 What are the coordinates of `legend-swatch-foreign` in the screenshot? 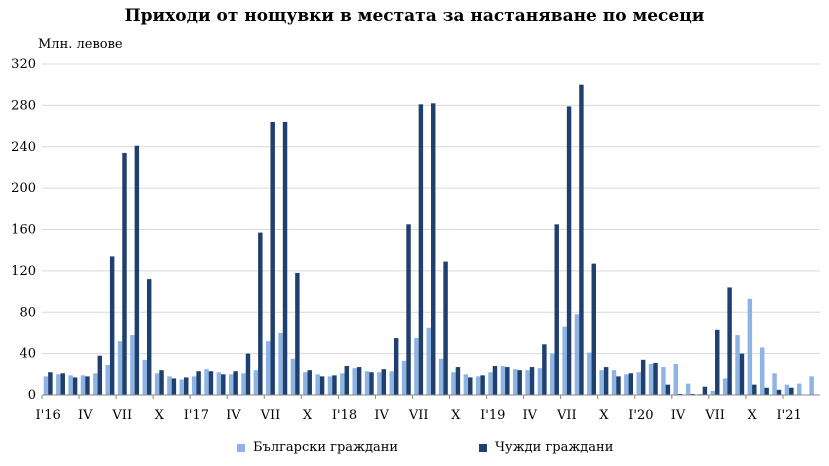 It's located at (483, 447).